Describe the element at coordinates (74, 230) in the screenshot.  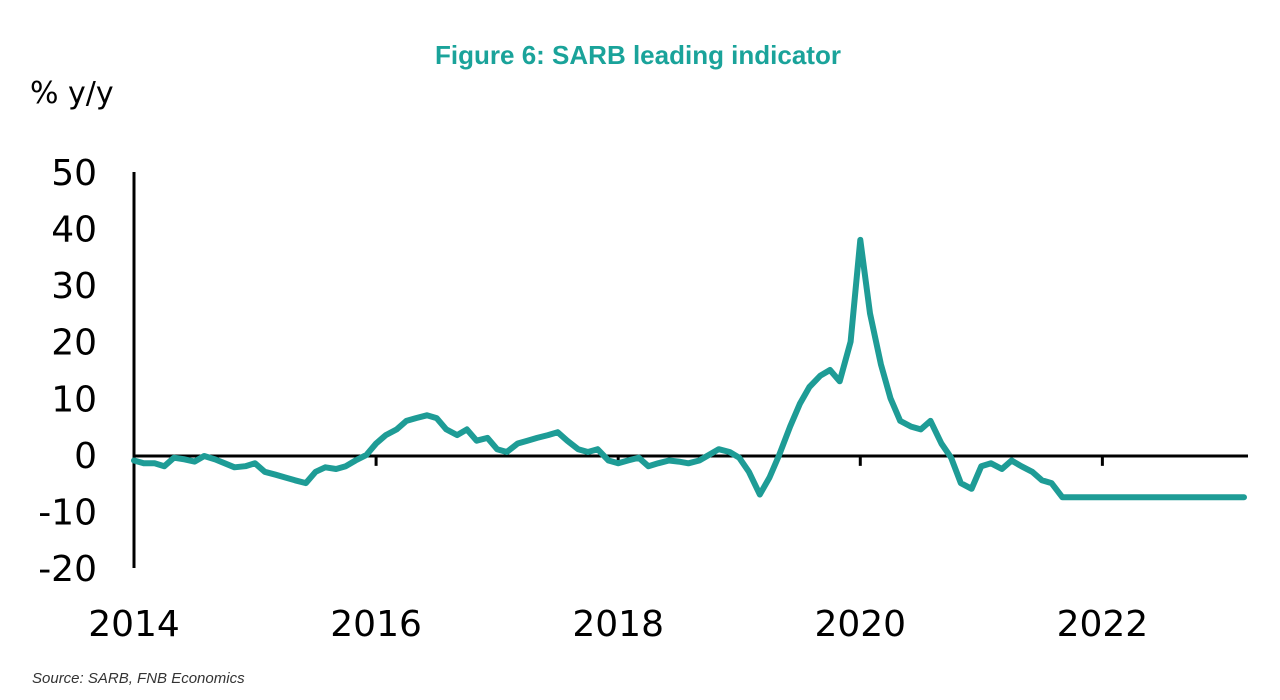
I see `y-tick-label: 40` at that location.